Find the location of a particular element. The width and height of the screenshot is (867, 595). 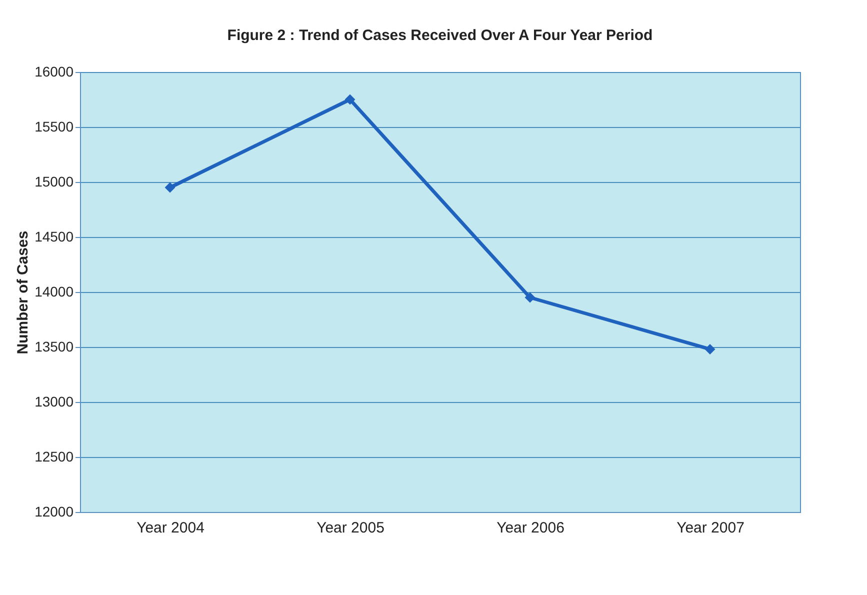

y-tick-label: 15500 is located at coordinates (54, 126).